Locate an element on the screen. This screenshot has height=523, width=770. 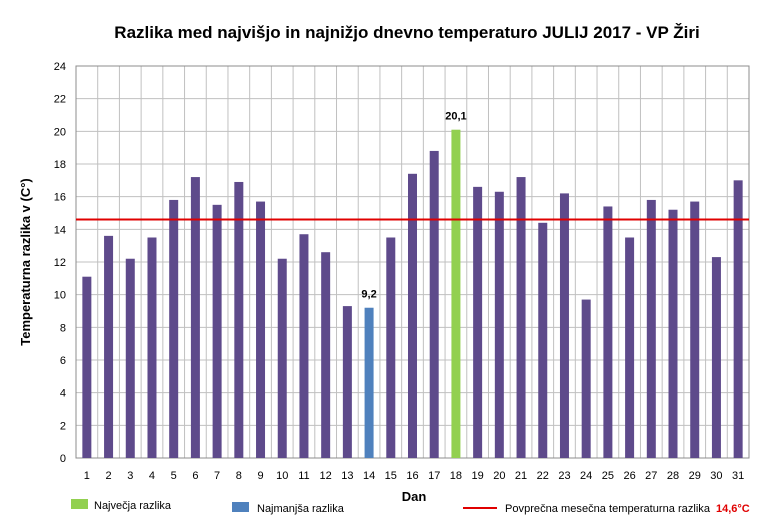
x-tick-label: 19 is located at coordinates (478, 476).